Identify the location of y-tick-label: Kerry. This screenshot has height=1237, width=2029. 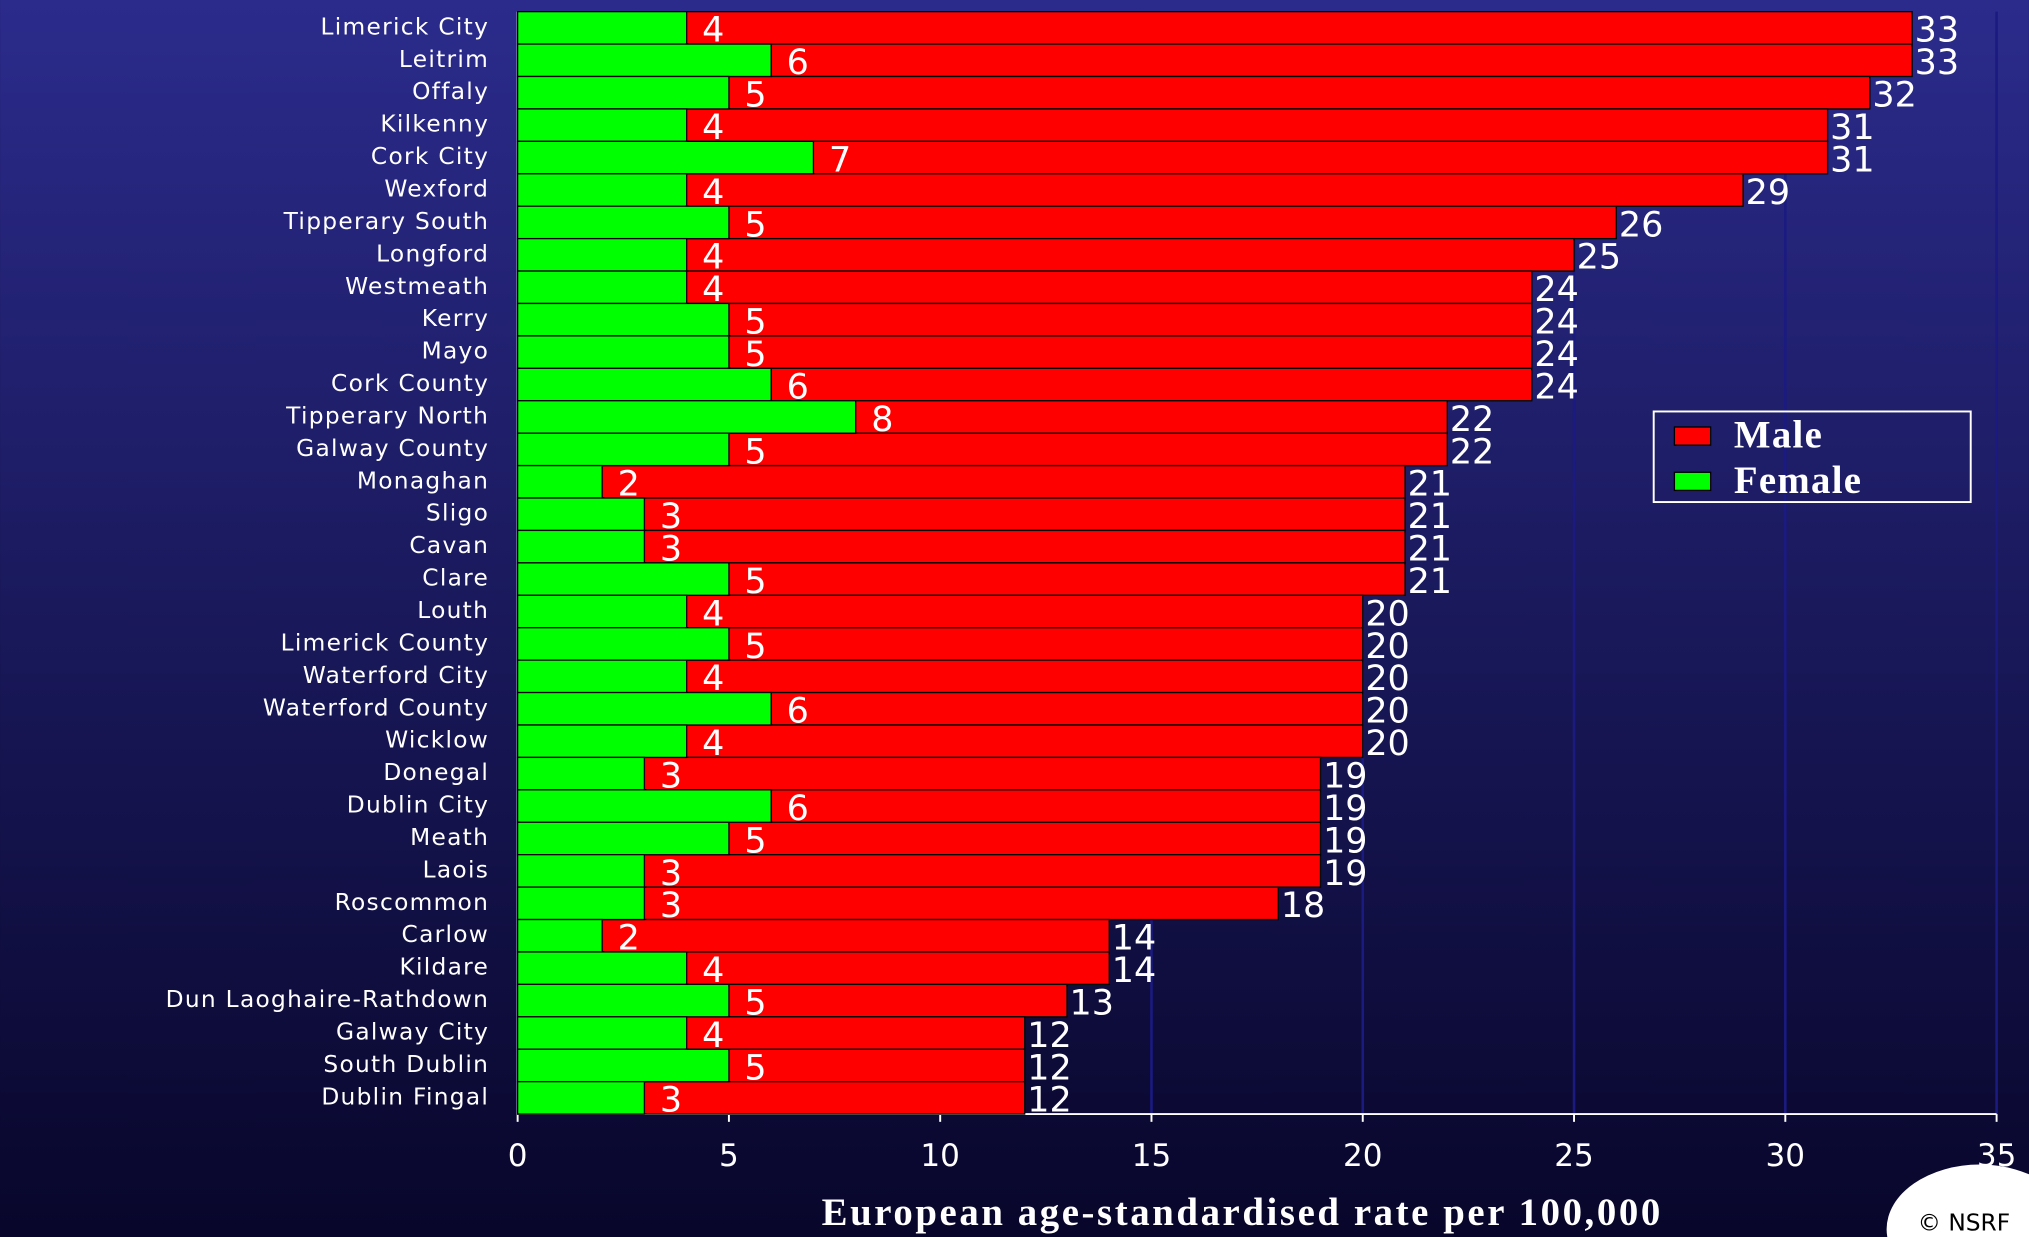
(455, 318).